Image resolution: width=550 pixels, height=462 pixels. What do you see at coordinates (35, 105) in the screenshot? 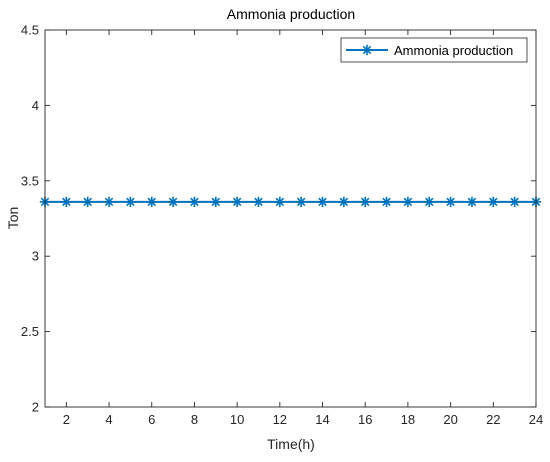
I see `y-tick-label: 4` at bounding box center [35, 105].